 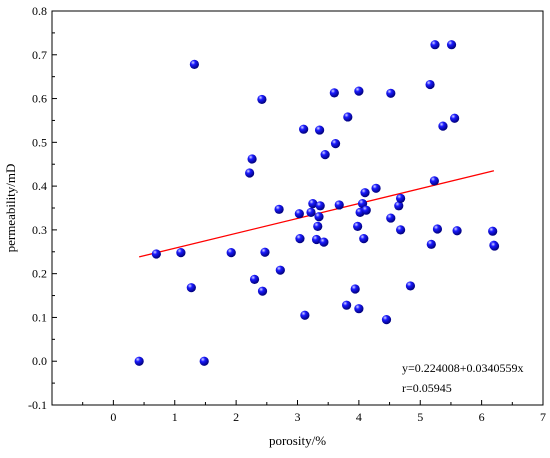 I want to click on x-tick-label: 1, so click(x=175, y=417).